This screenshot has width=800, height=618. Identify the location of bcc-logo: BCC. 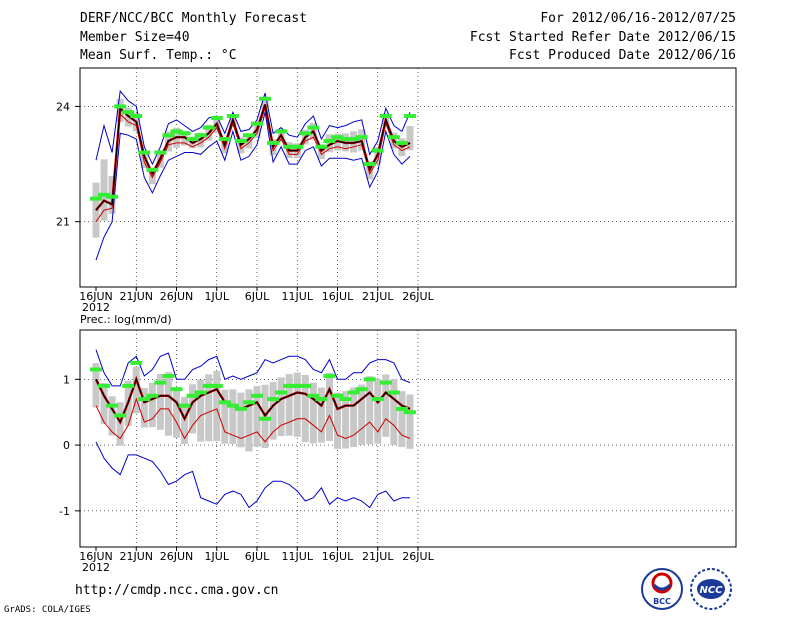
(662, 589).